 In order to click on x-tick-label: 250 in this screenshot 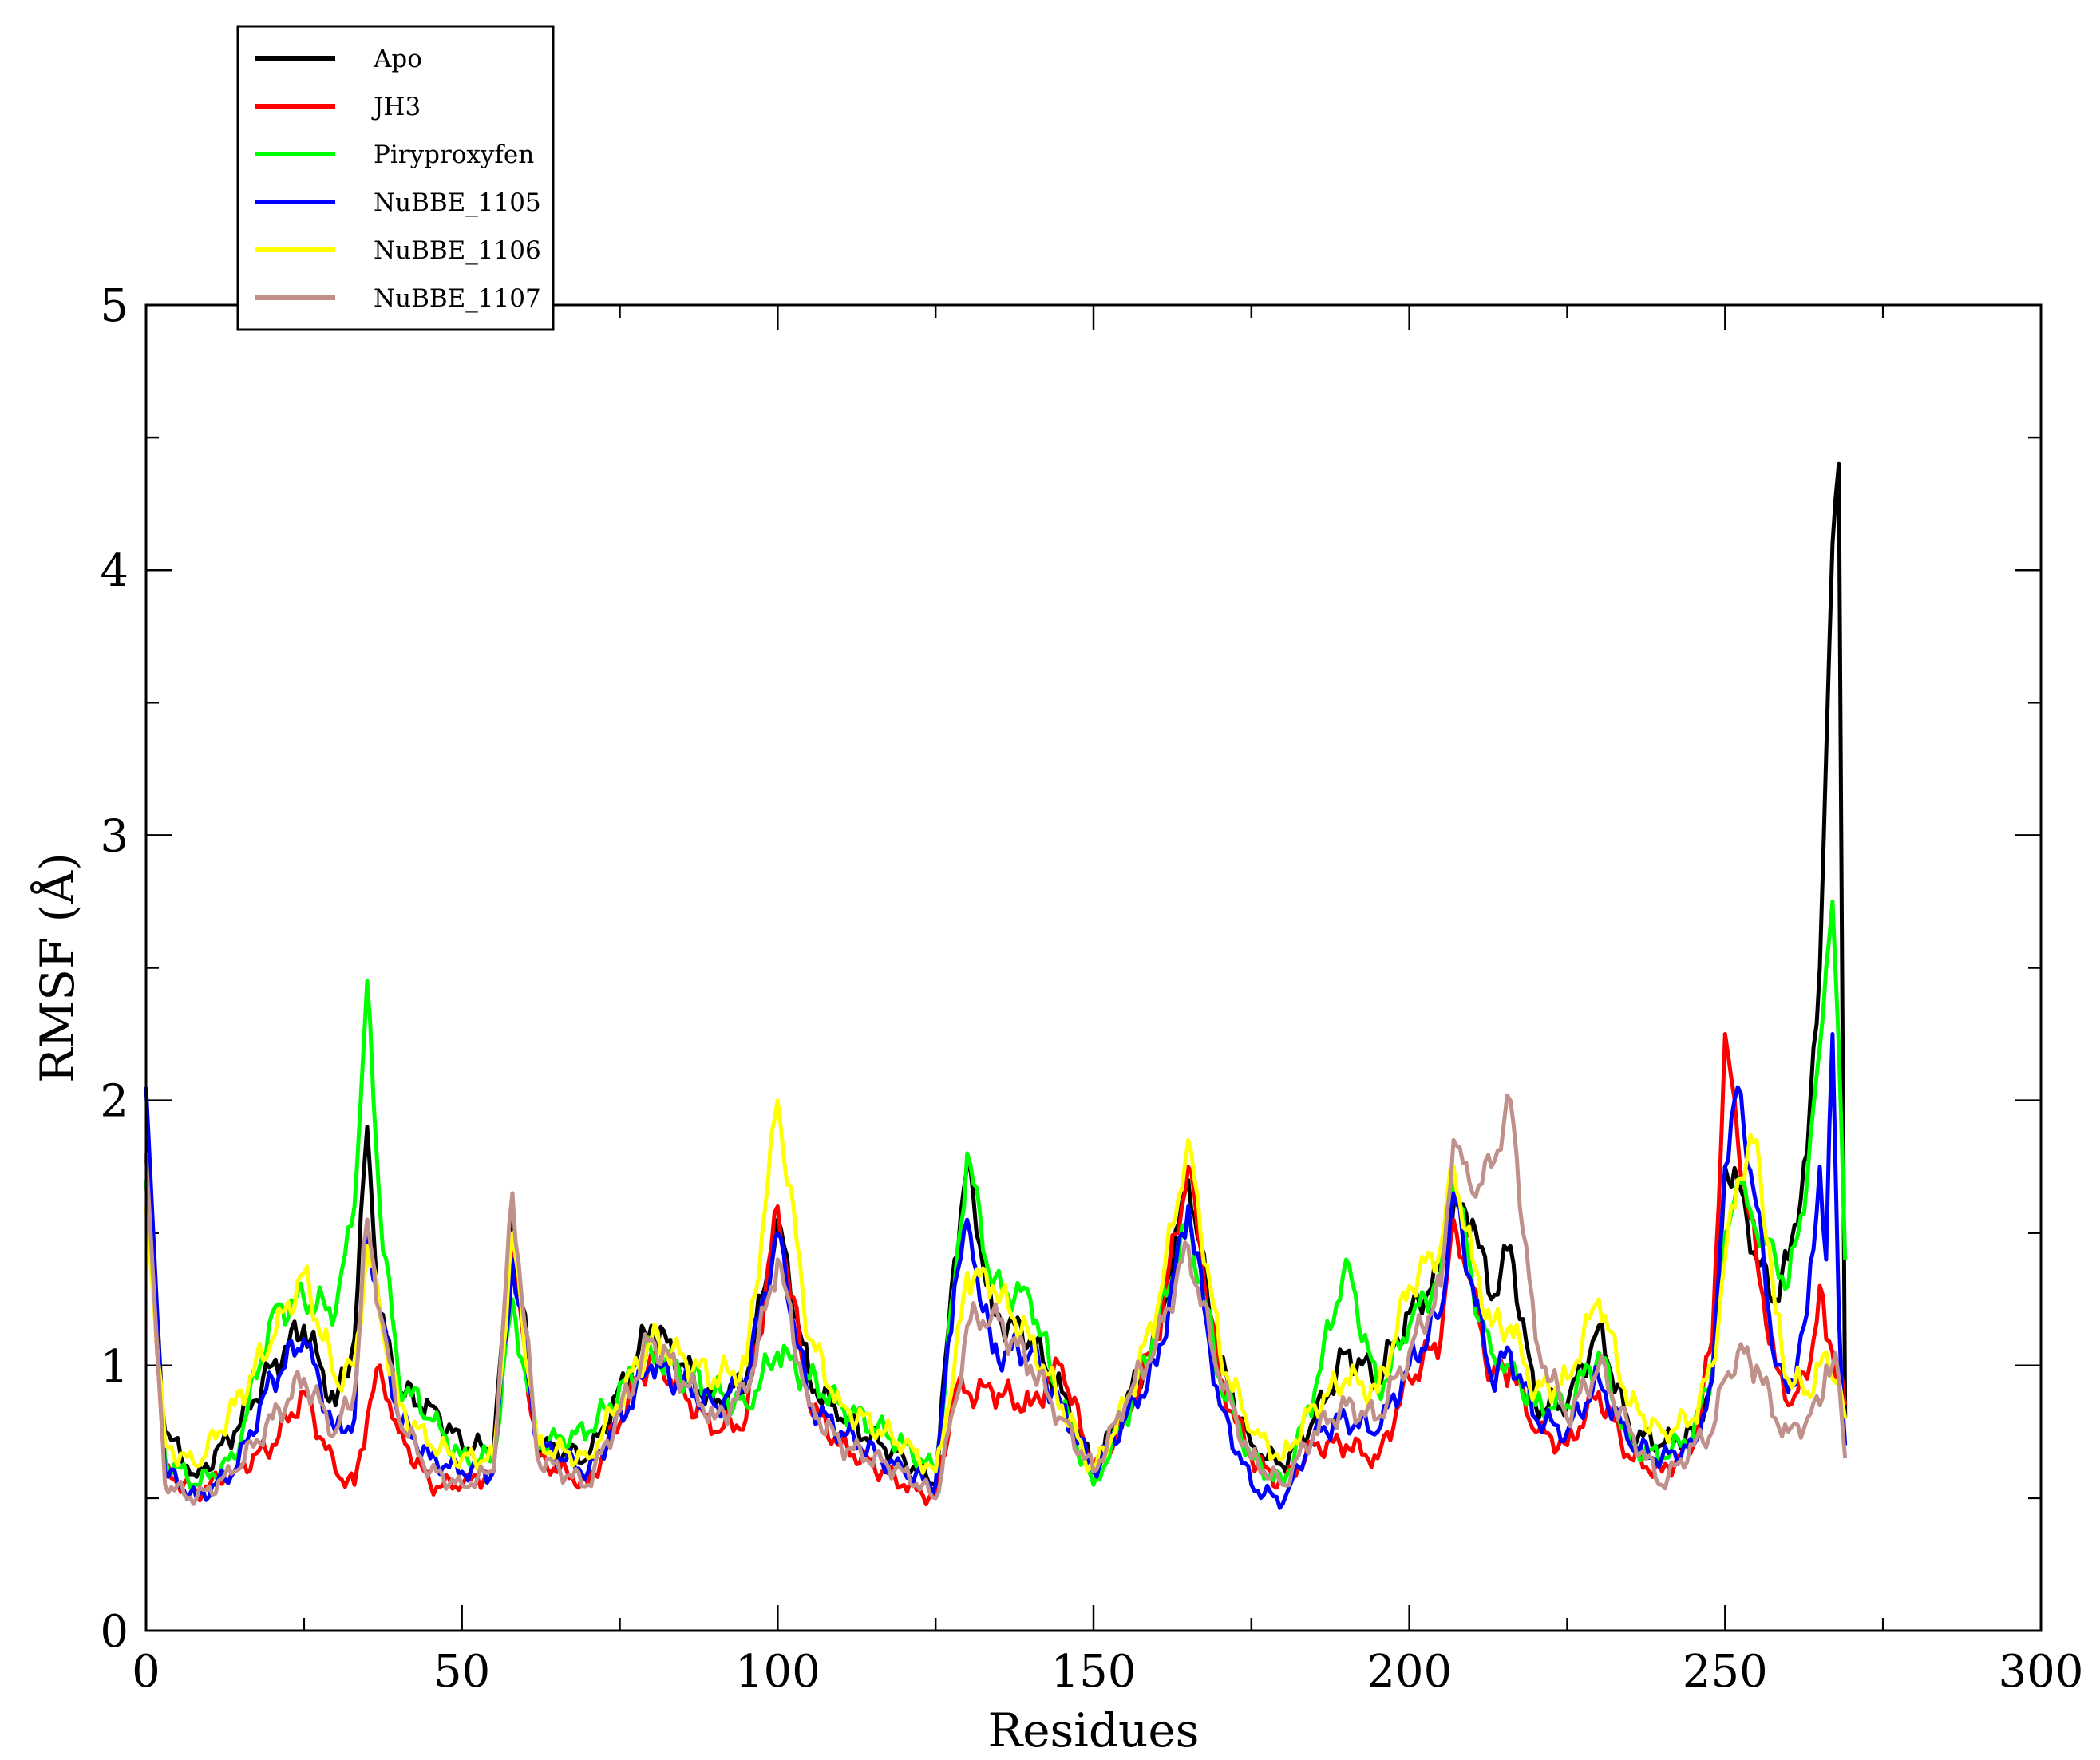, I will do `click(1725, 1672)`.